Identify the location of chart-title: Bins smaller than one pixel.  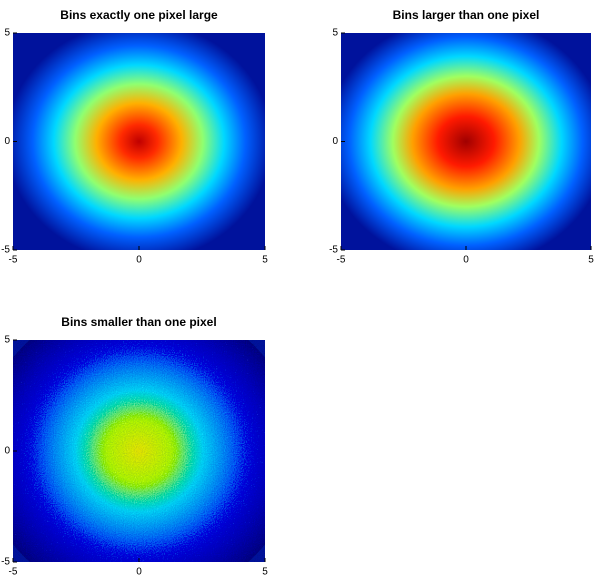
(138, 322).